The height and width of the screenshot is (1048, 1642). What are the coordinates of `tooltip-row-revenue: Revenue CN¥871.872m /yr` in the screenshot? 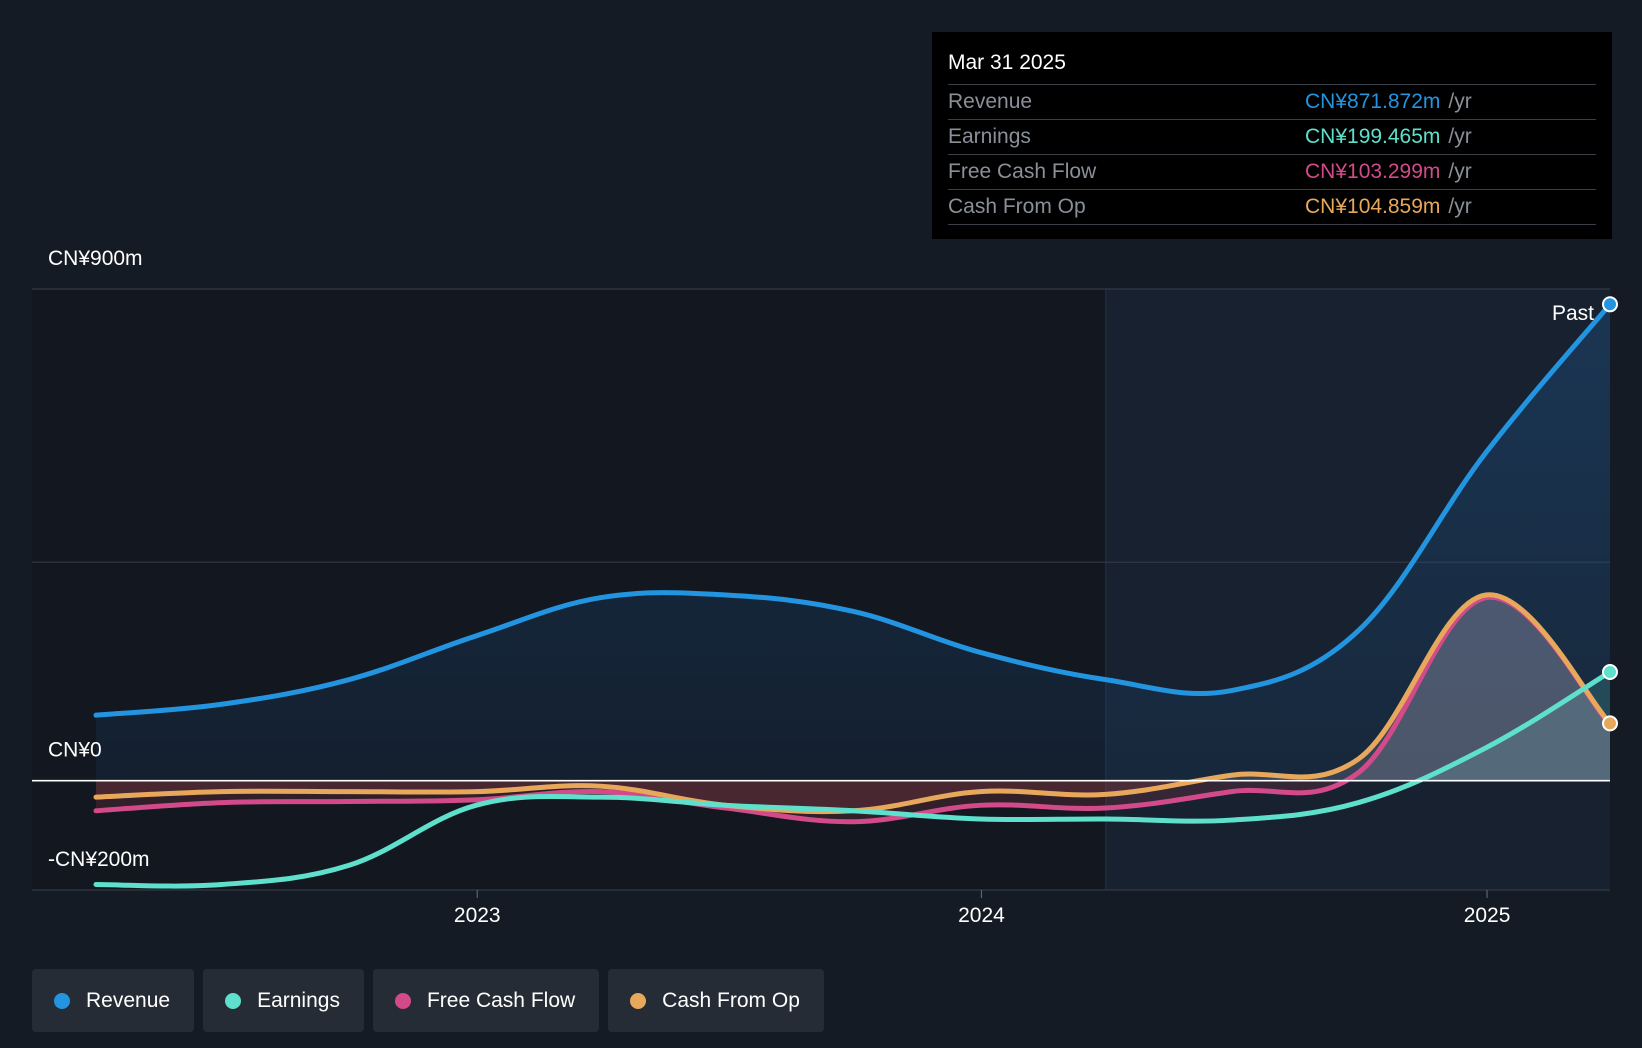 It's located at (1272, 101).